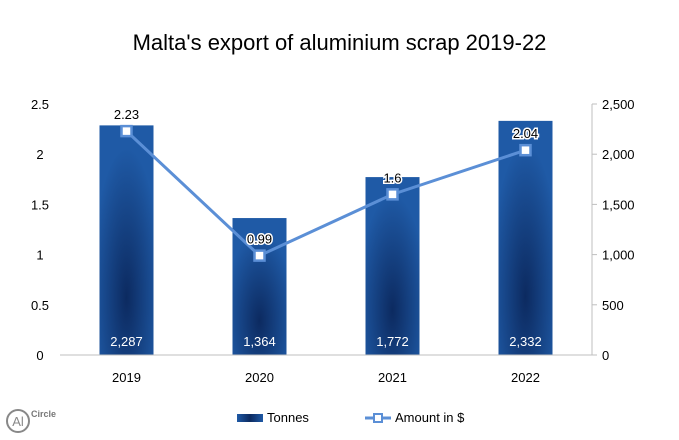 This screenshot has height=440, width=679. I want to click on left-tick-label: 1, so click(39, 255).